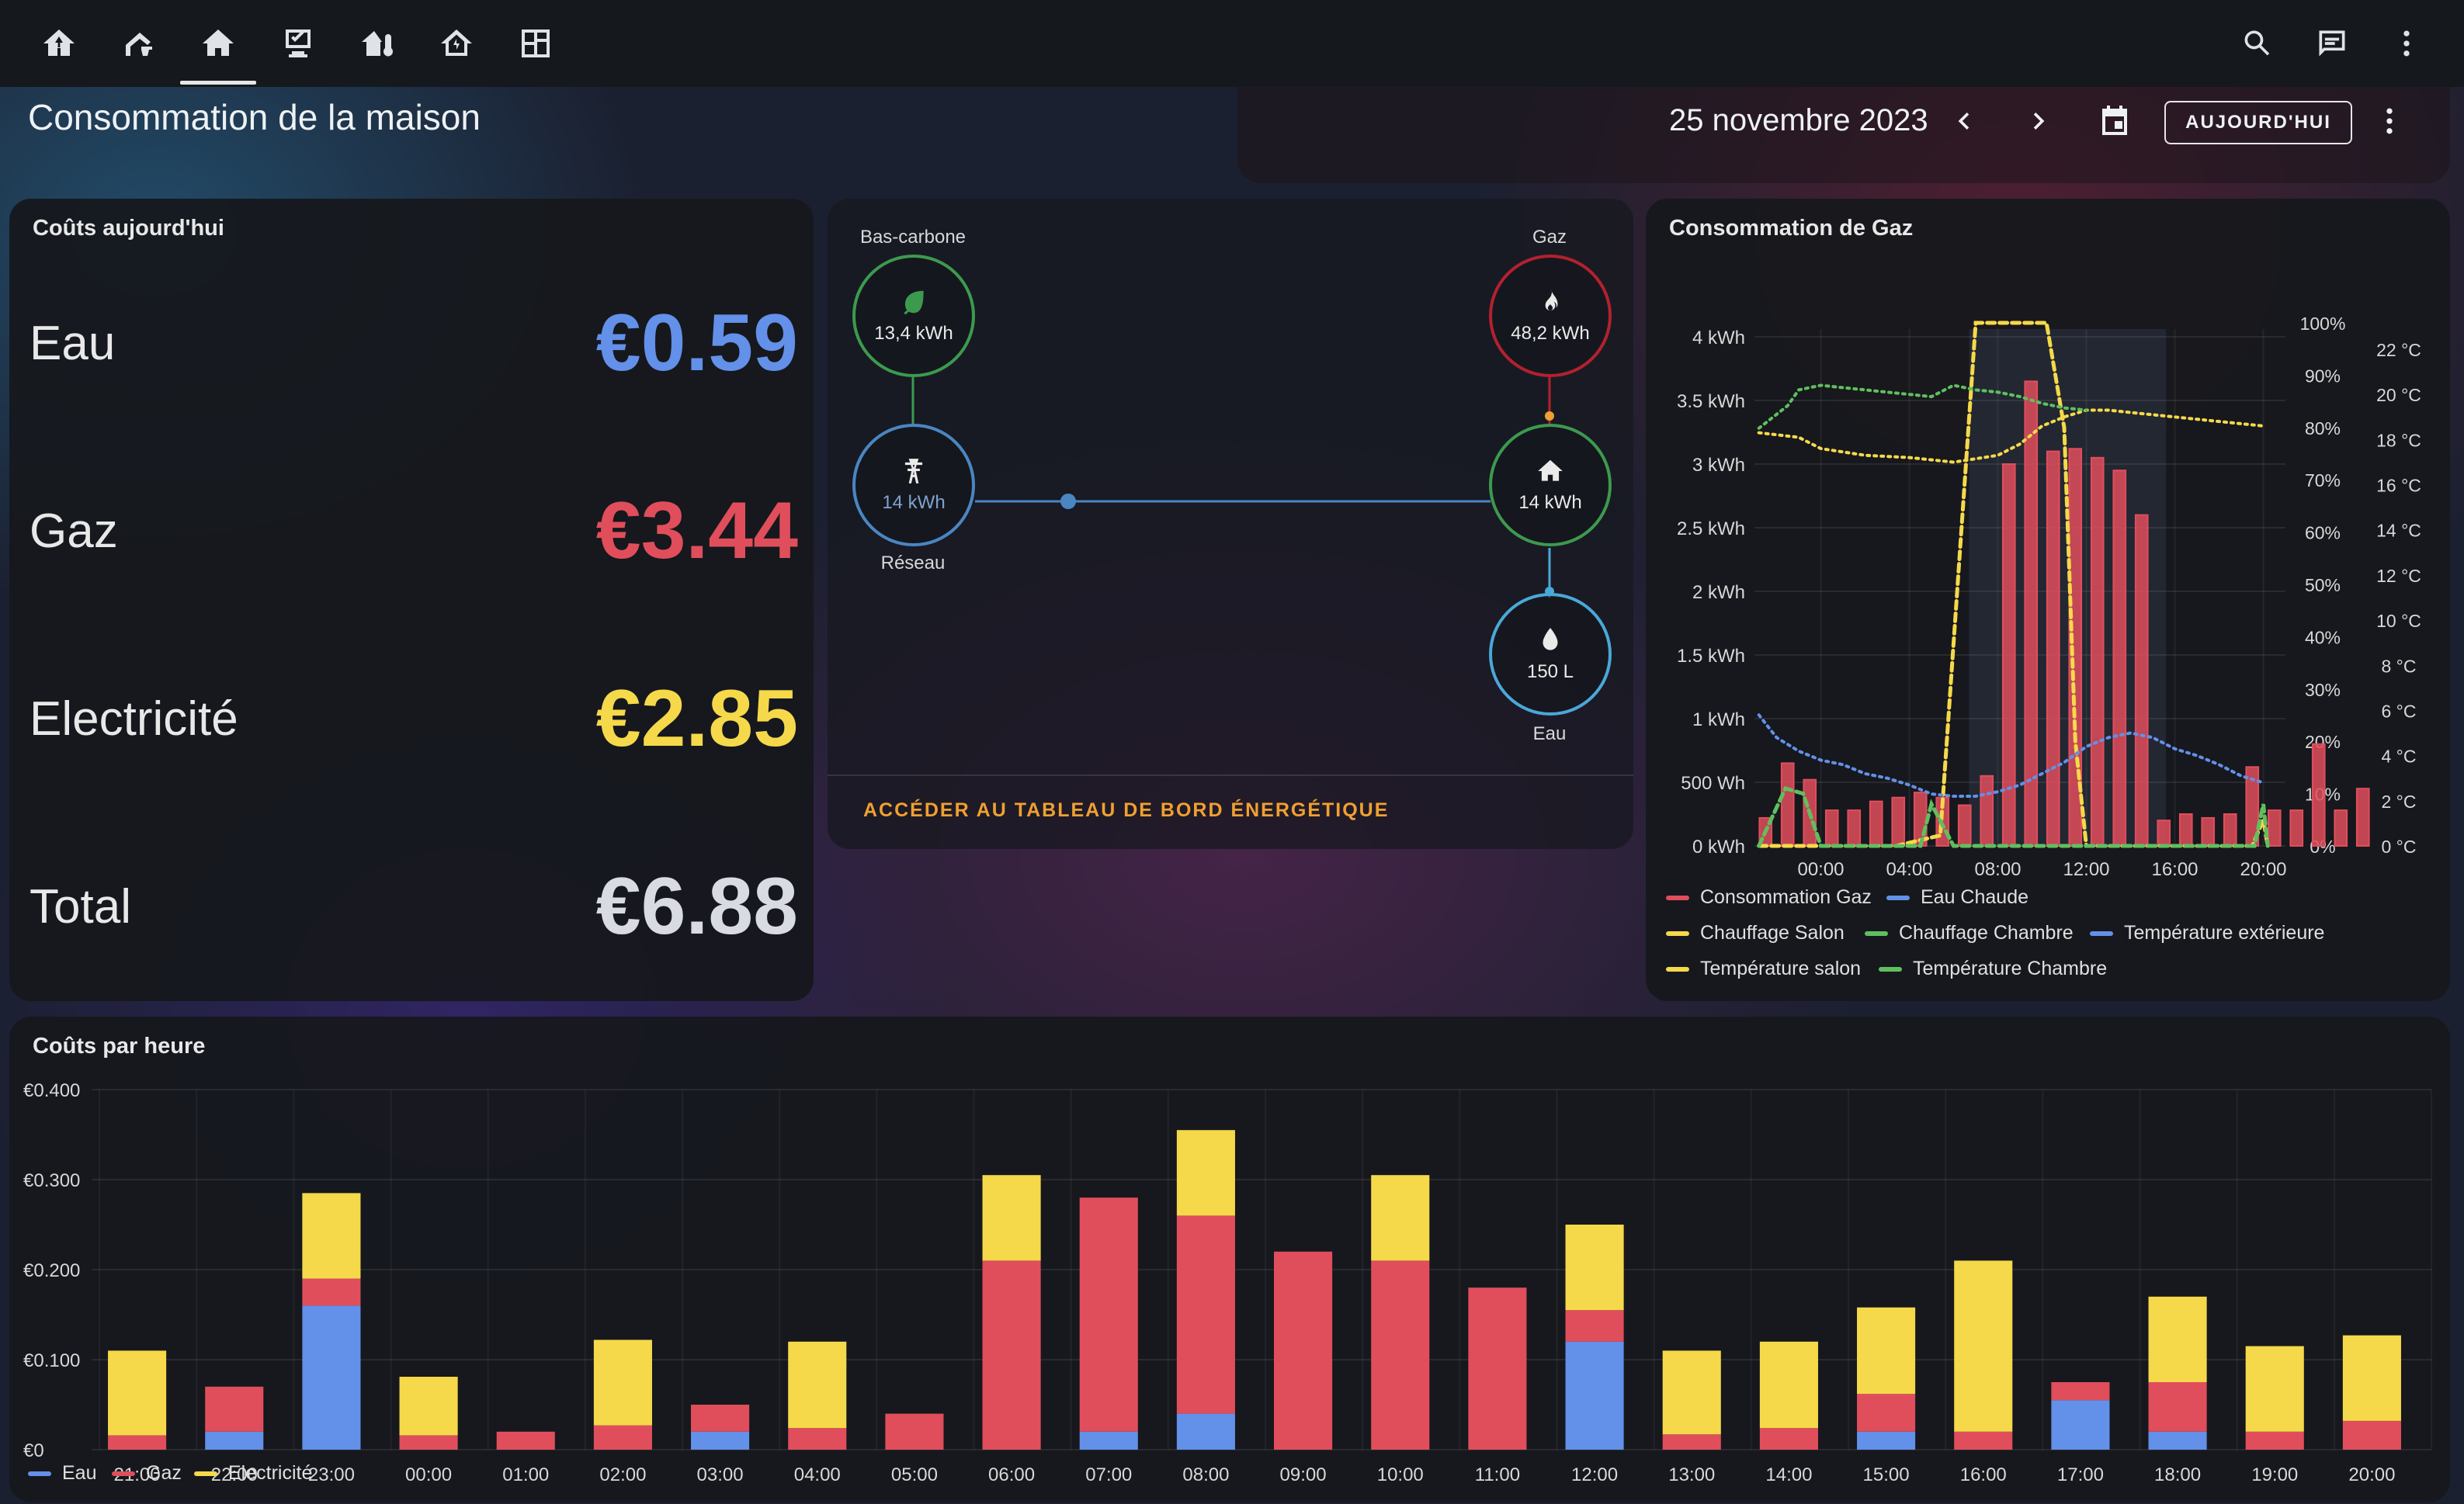  Describe the element at coordinates (1550, 639) in the screenshot. I see `water-drop-icon` at that location.